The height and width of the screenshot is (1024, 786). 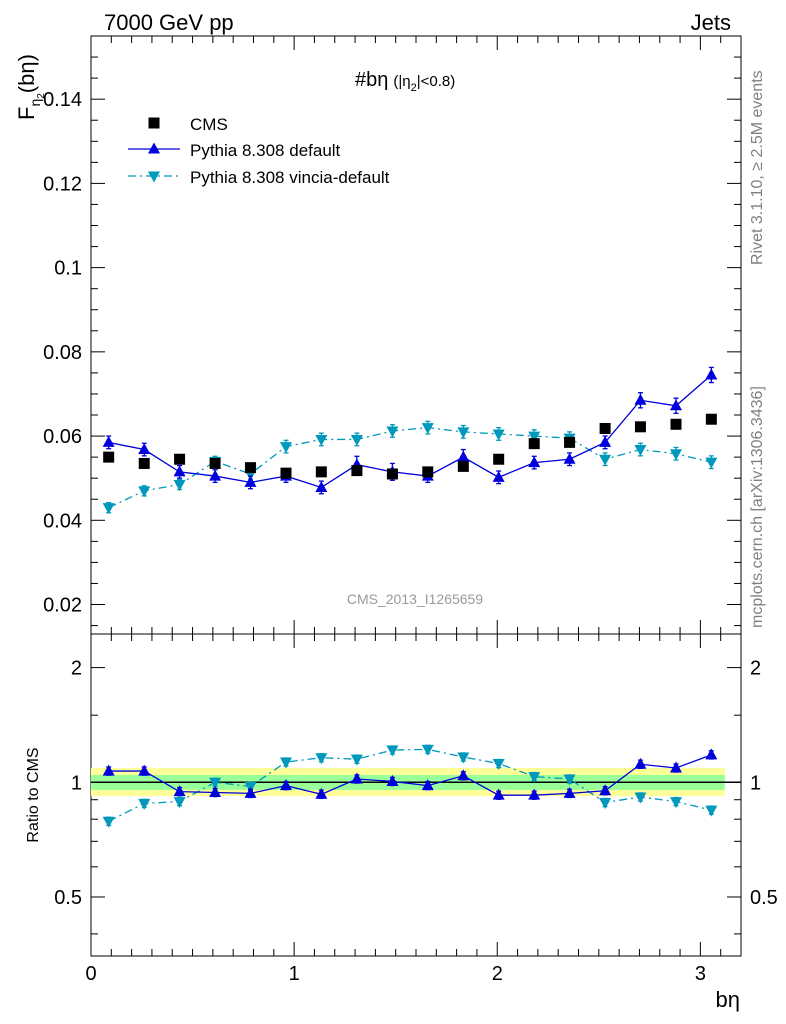 What do you see at coordinates (415, 599) in the screenshot?
I see `analysis-watermark: CMS_2013_I1265659` at bounding box center [415, 599].